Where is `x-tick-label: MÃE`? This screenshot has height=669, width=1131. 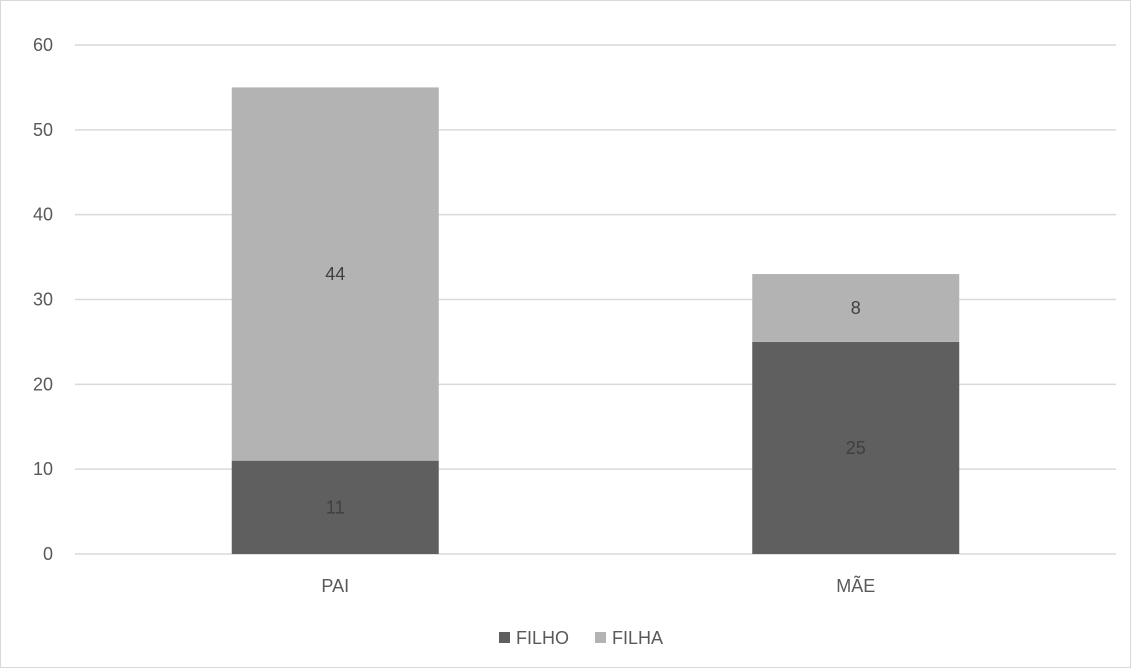
x-tick-label: MÃE is located at coordinates (855, 585).